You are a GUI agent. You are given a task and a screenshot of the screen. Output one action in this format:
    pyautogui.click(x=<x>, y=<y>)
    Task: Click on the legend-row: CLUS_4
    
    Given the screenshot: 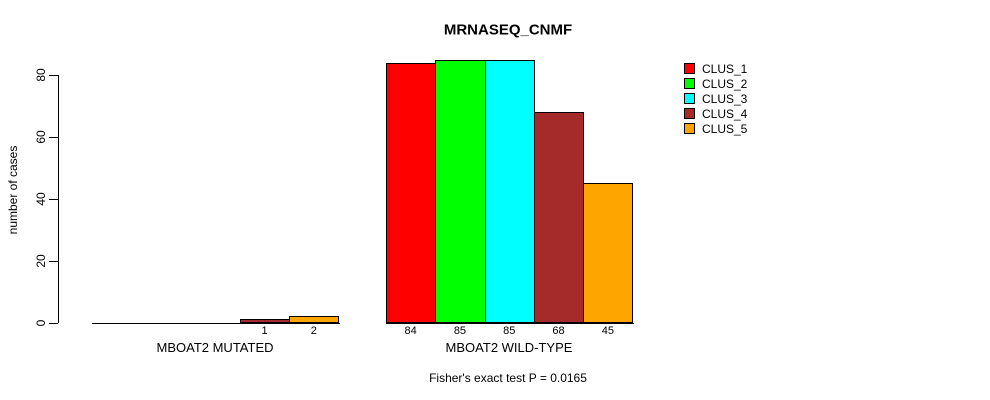 What is the action you would take?
    pyautogui.click(x=715, y=113)
    